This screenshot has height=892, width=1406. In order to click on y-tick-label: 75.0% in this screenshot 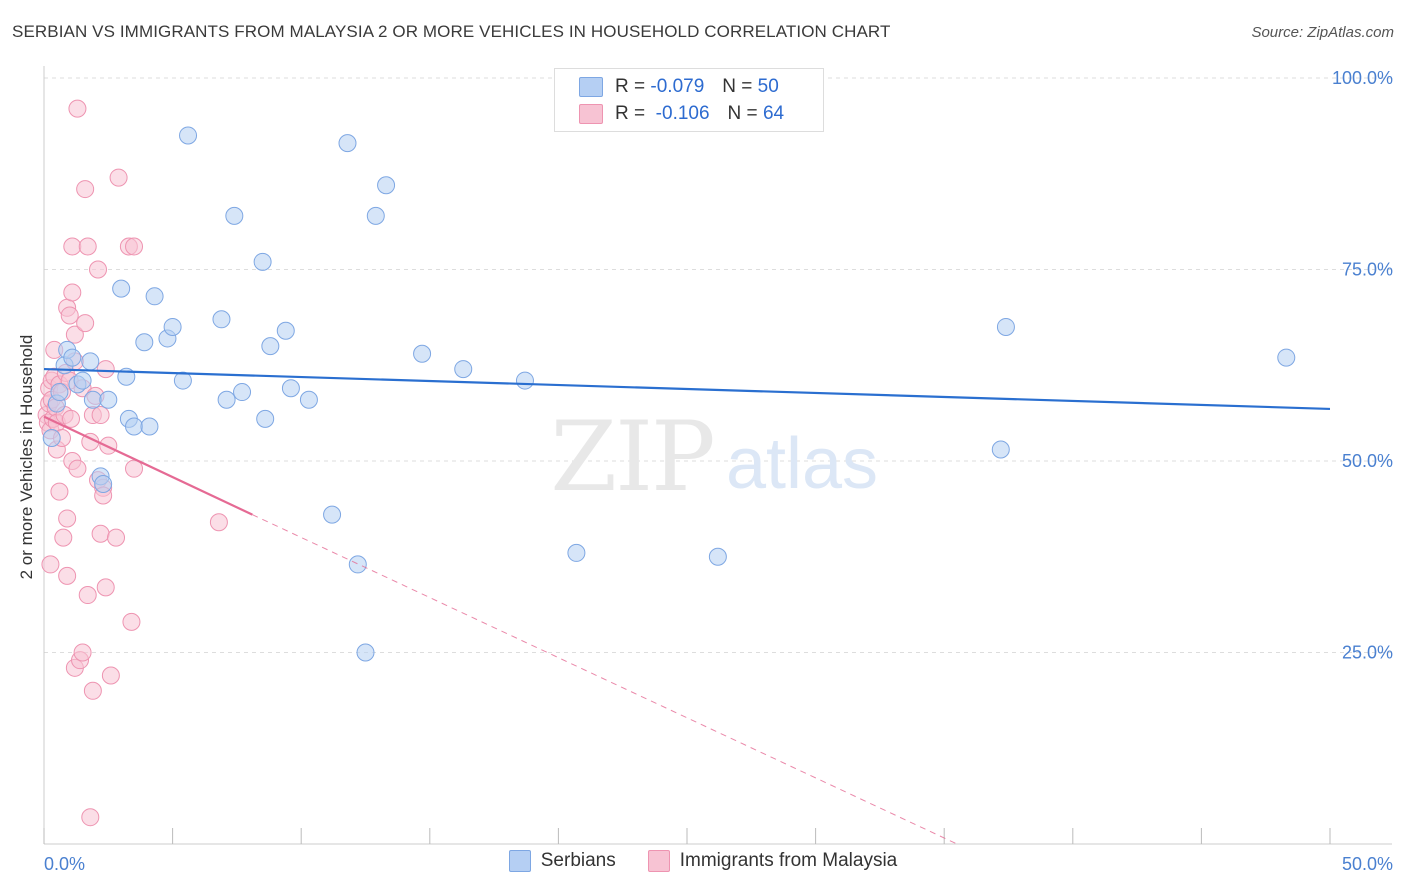, I will do `click(1367, 270)`.